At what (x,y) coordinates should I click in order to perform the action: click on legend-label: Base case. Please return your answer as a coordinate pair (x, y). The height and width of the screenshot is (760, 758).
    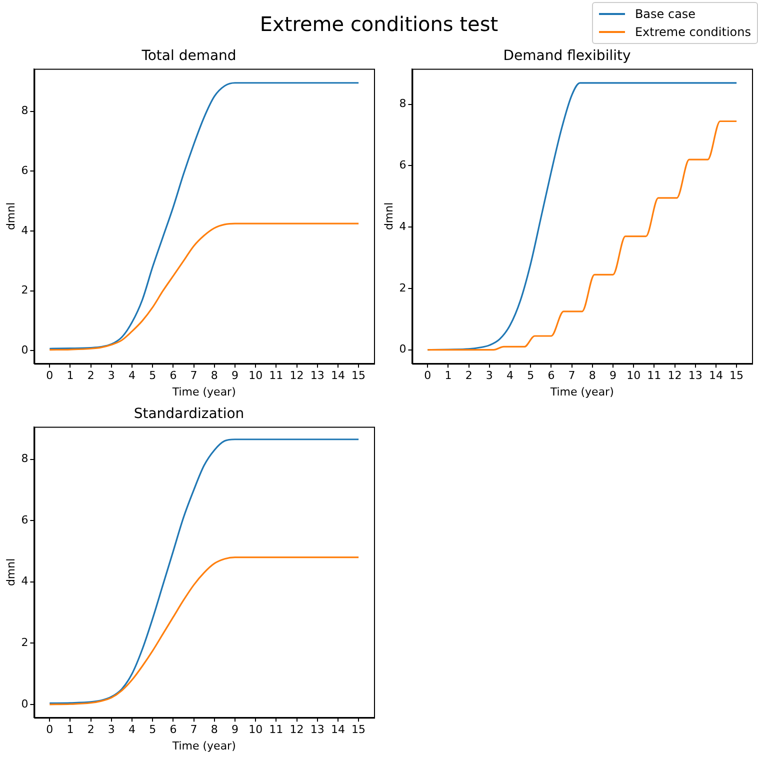
    Looking at the image, I should click on (665, 14).